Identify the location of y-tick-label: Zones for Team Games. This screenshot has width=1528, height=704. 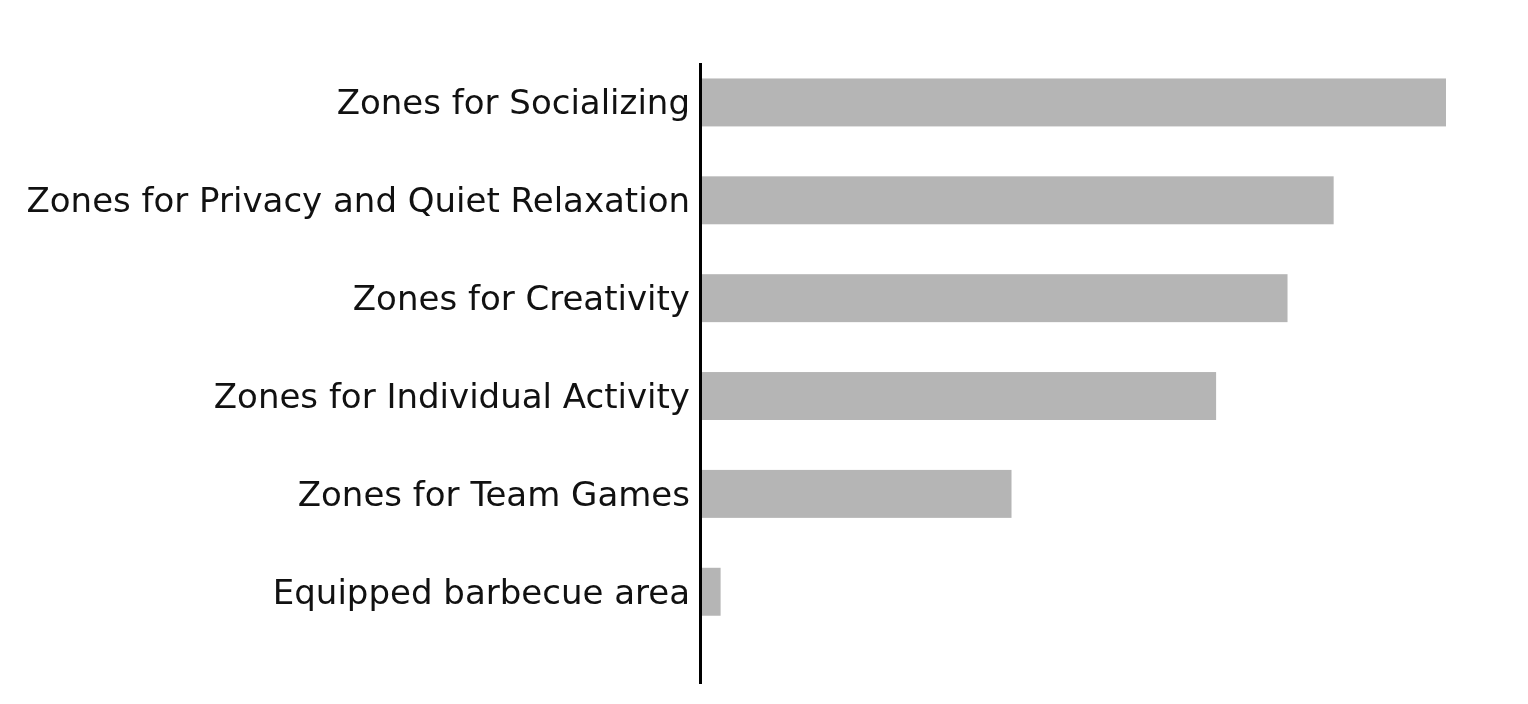
(493, 493).